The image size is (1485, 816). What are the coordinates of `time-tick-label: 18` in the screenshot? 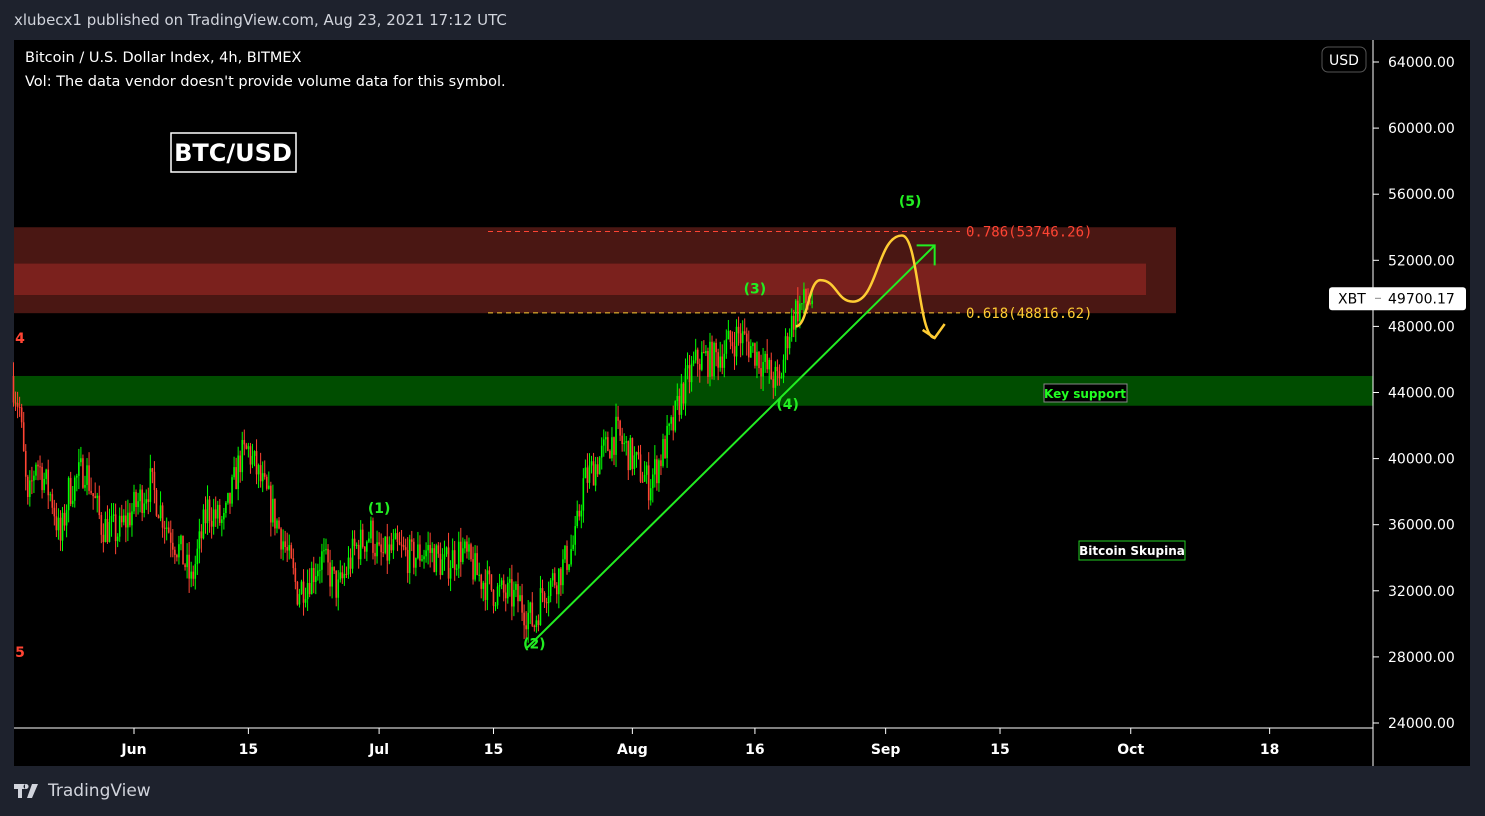 It's located at (1269, 750).